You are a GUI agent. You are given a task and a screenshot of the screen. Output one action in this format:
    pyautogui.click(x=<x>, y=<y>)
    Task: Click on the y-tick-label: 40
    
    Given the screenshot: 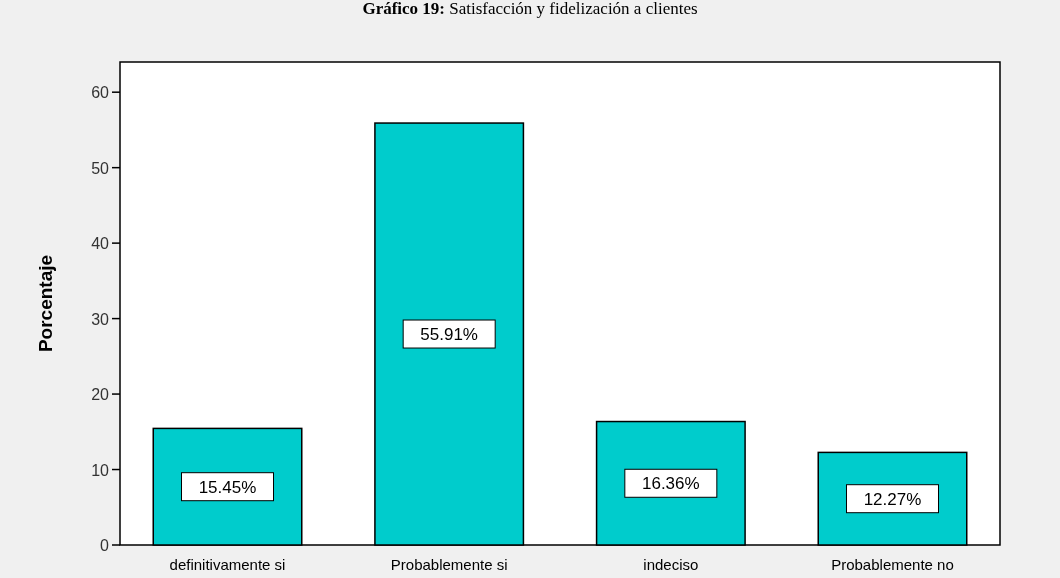 What is the action you would take?
    pyautogui.click(x=100, y=244)
    